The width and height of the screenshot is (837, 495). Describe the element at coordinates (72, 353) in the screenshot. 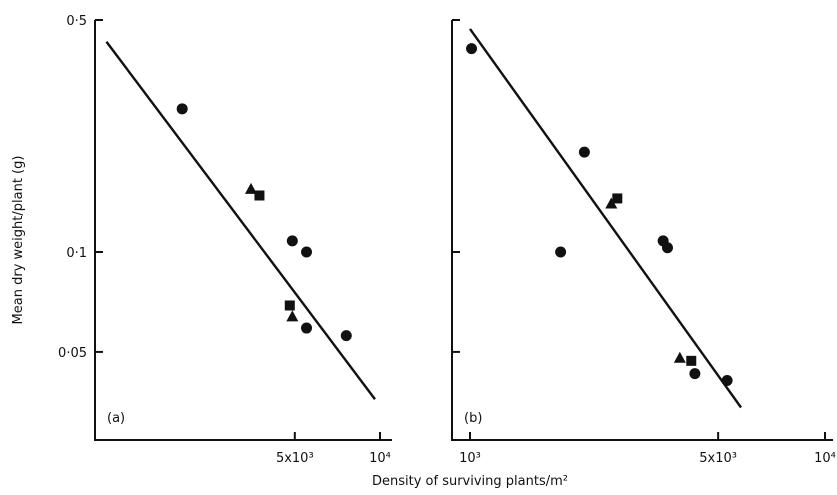

I see `y-tick-label: 0·05` at that location.